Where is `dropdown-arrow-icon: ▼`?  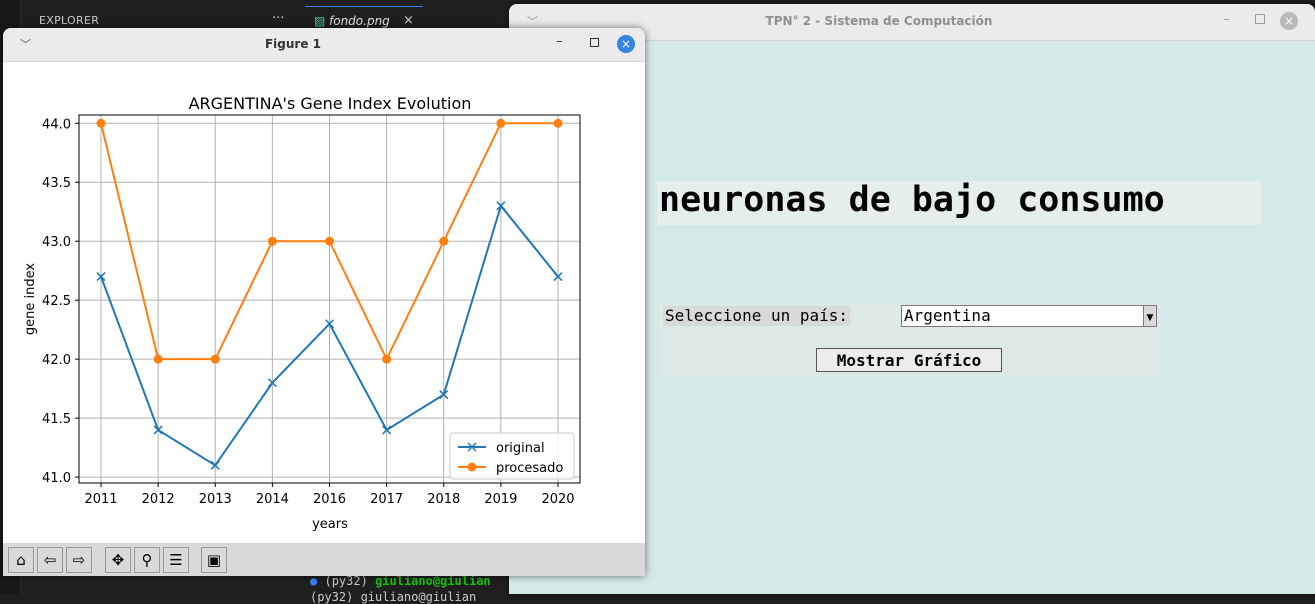
dropdown-arrow-icon: ▼ is located at coordinates (1149, 316).